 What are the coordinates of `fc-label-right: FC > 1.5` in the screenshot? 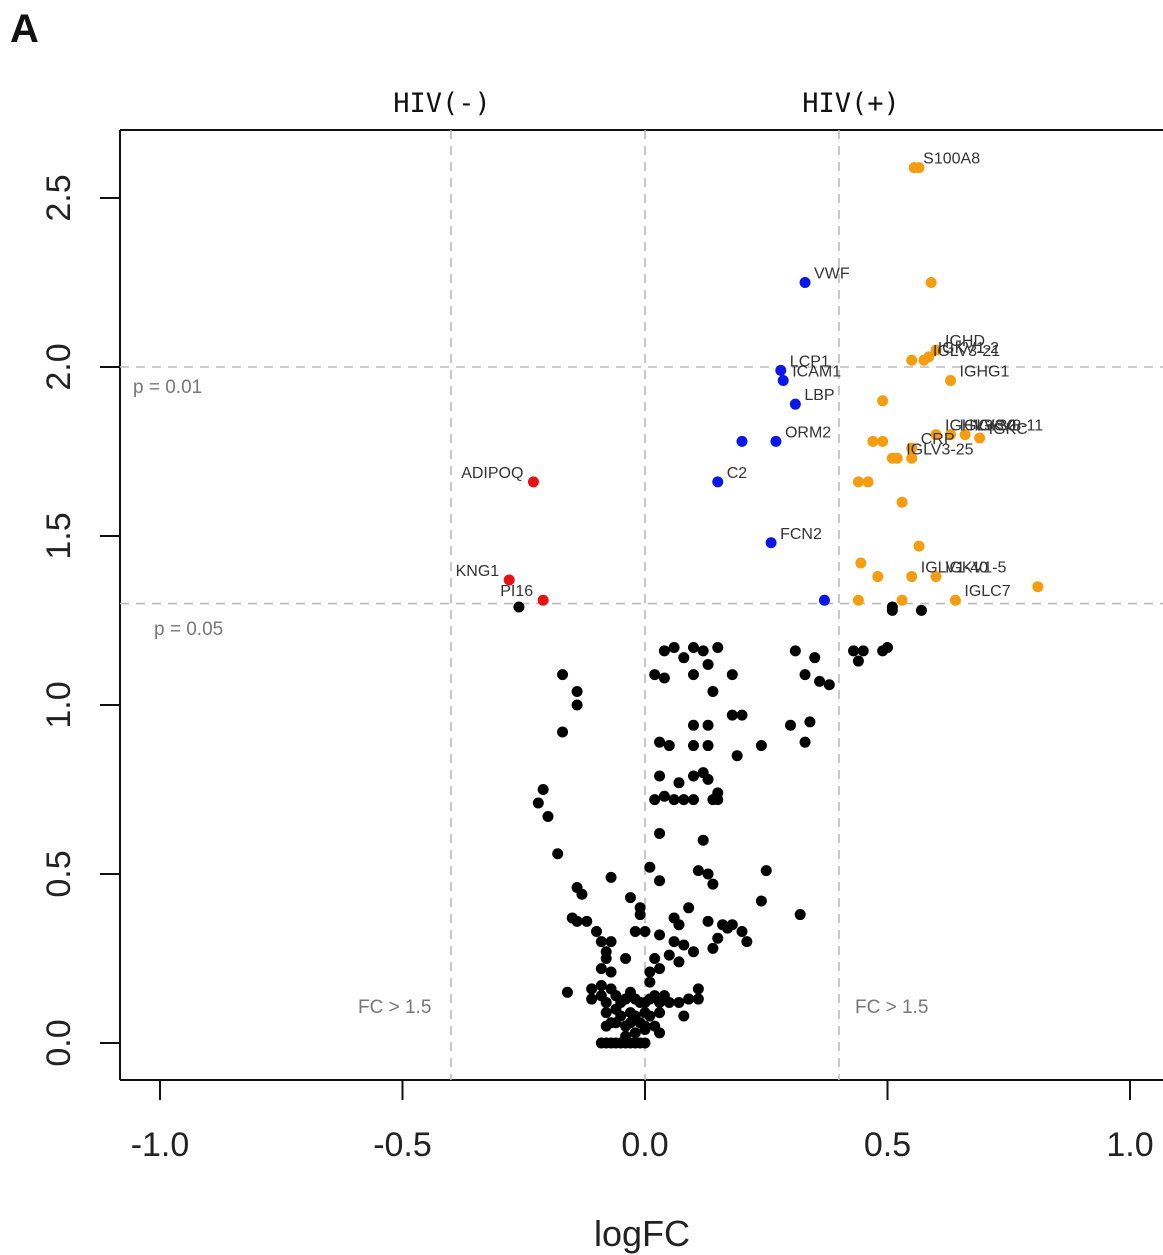 It's located at (891, 1007).